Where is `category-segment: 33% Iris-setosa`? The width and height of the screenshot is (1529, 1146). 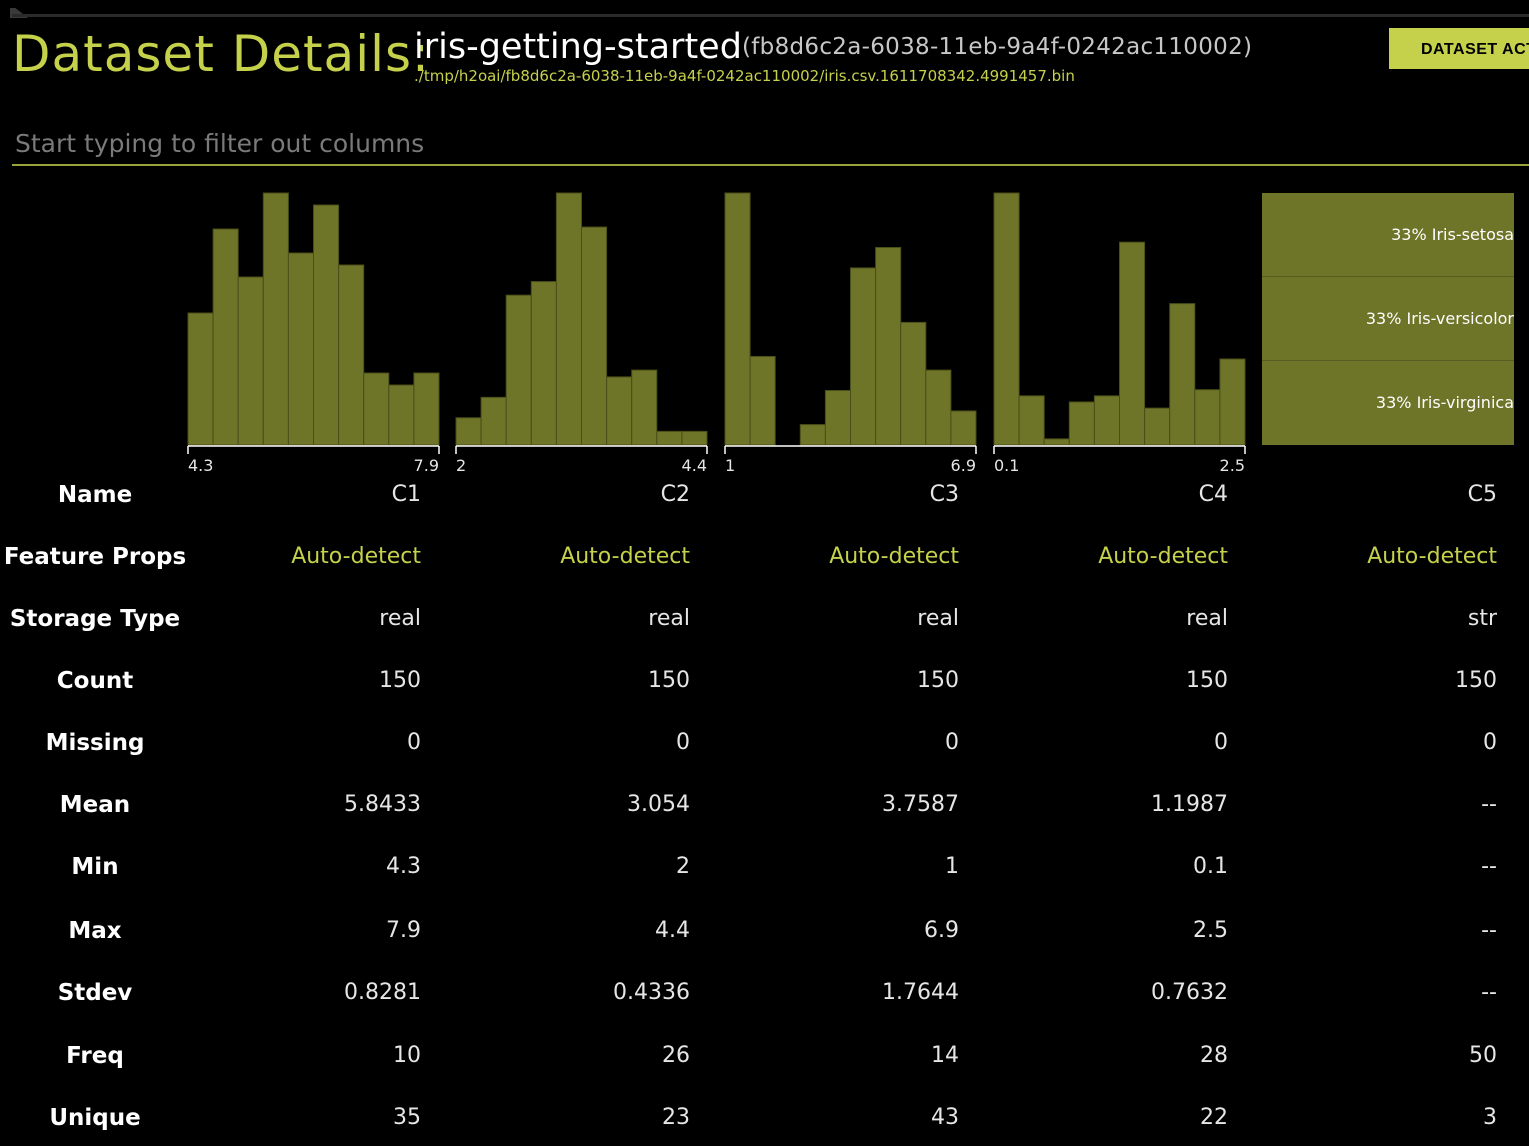
category-segment: 33% Iris-setosa is located at coordinates (1388, 235).